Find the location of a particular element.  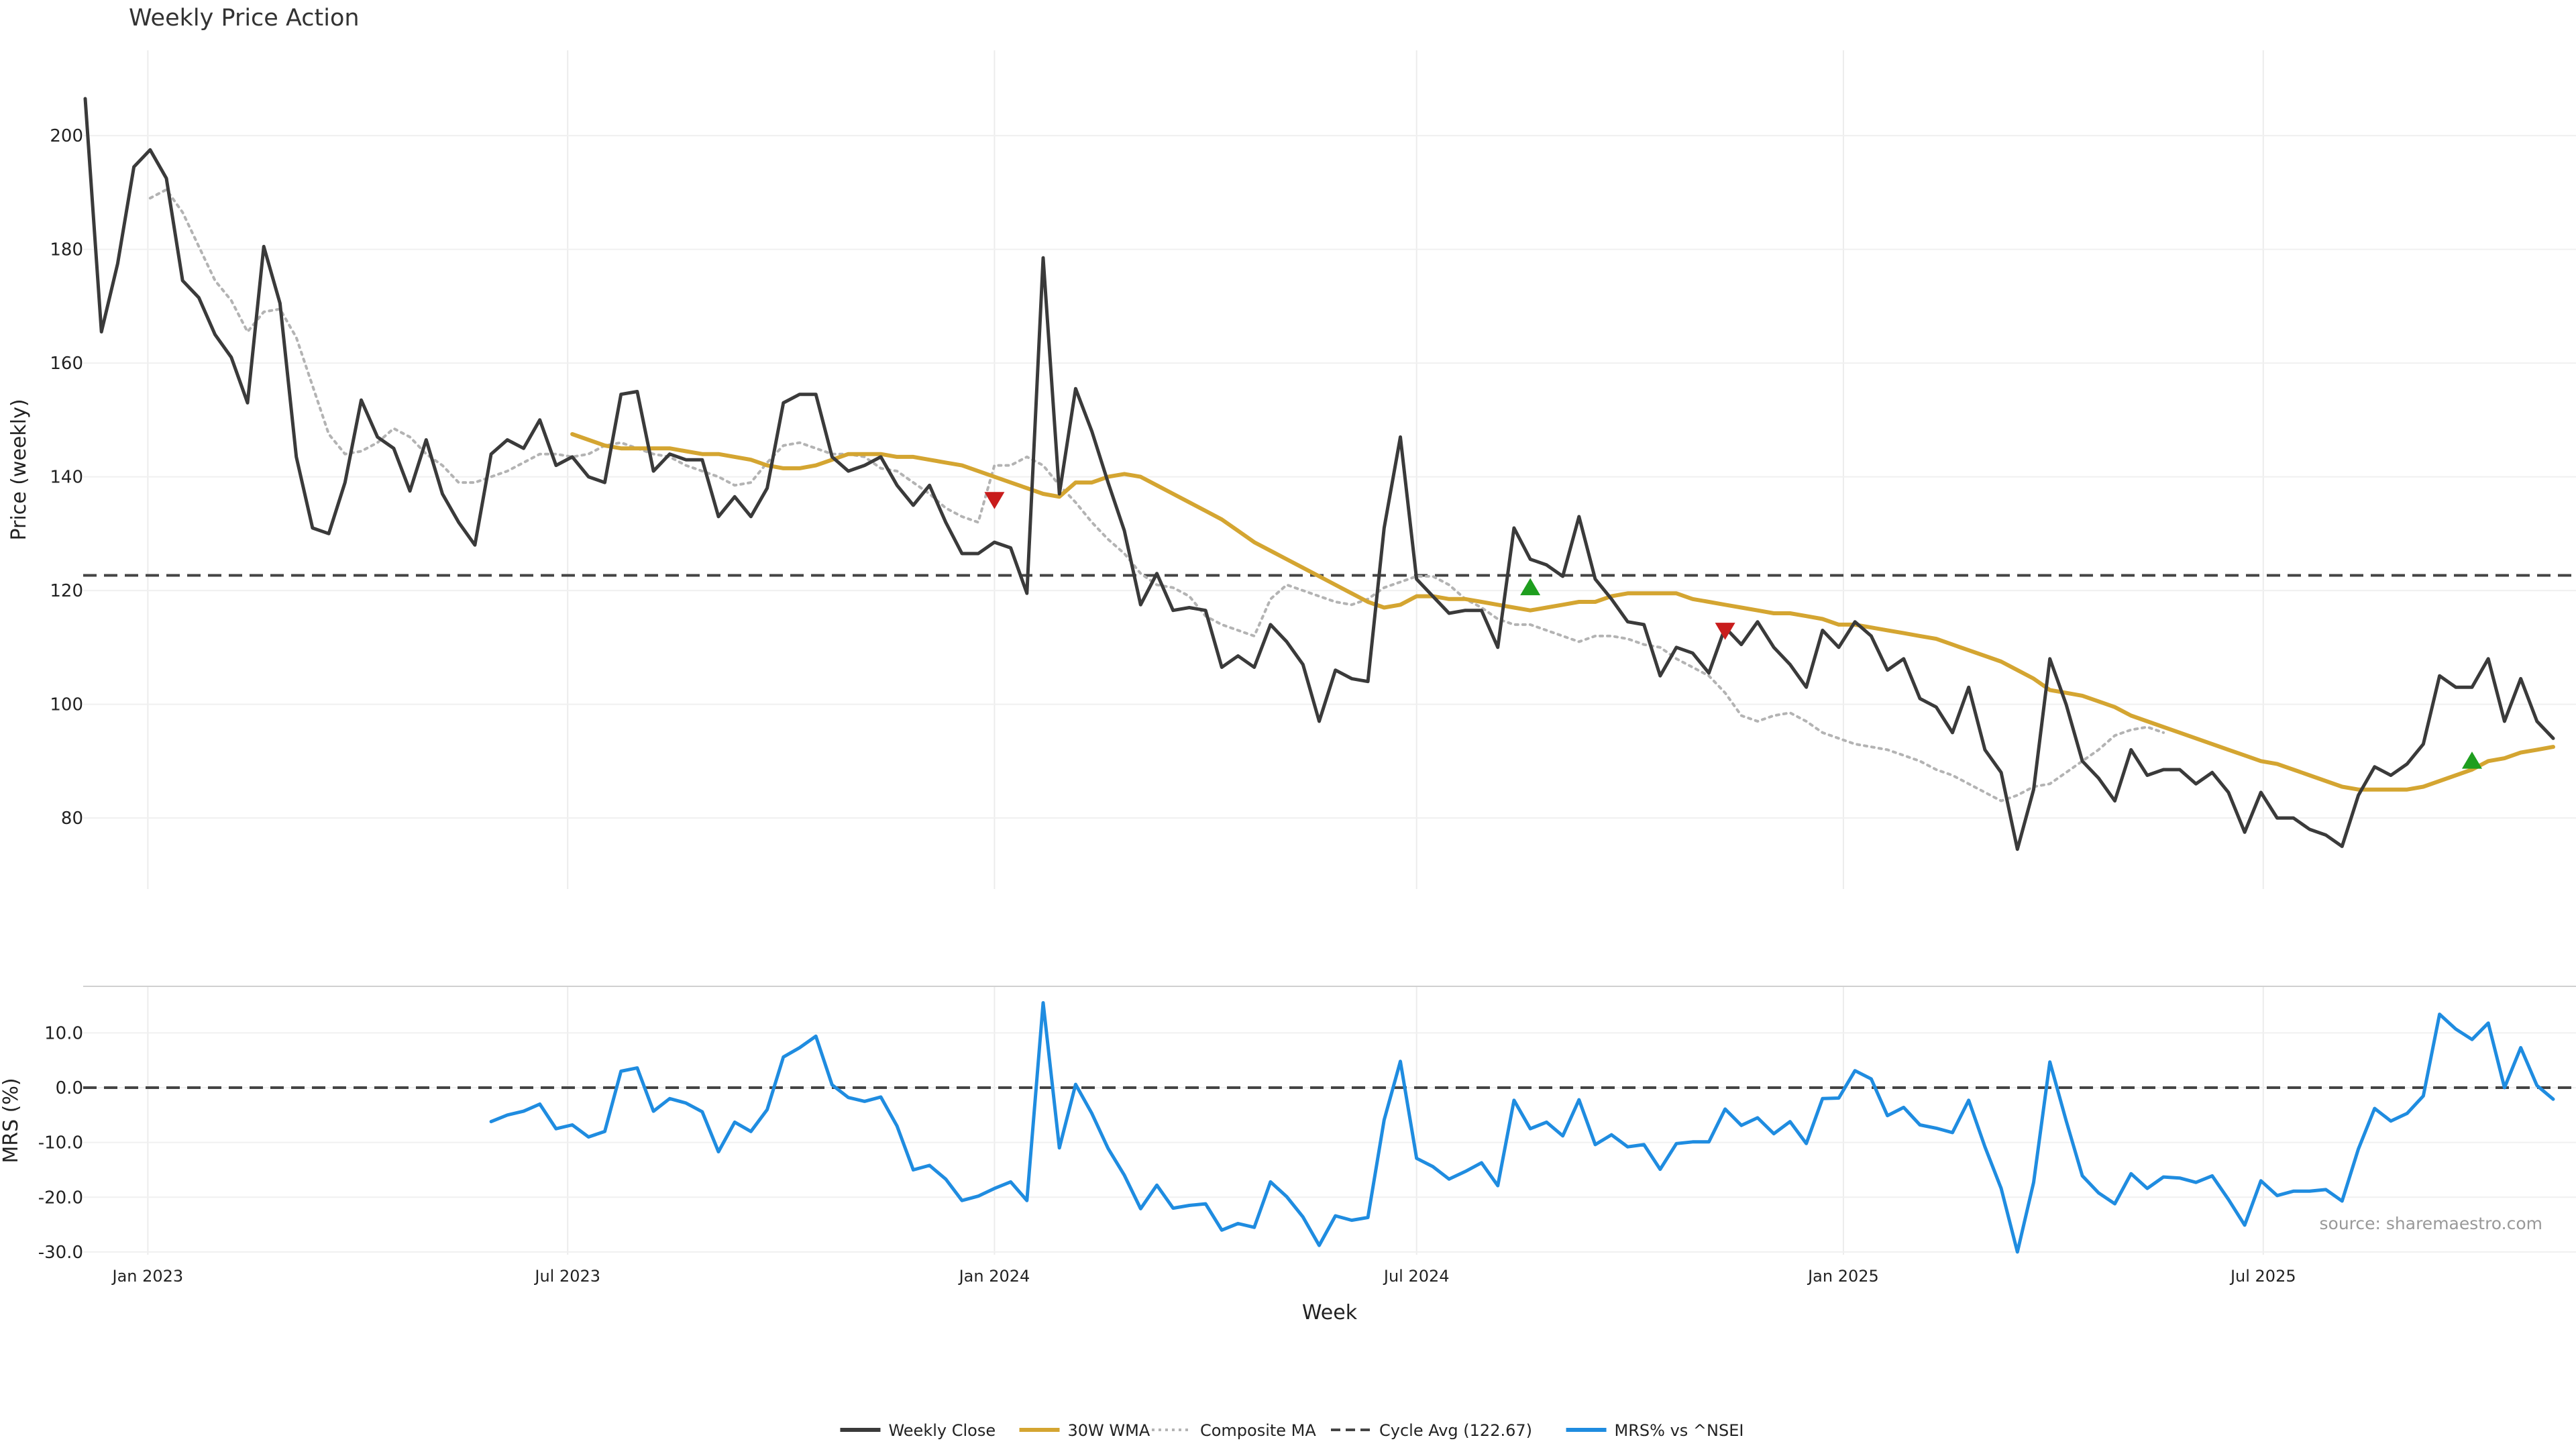

x-tick-label: Jan 2023 is located at coordinates (147, 1277).